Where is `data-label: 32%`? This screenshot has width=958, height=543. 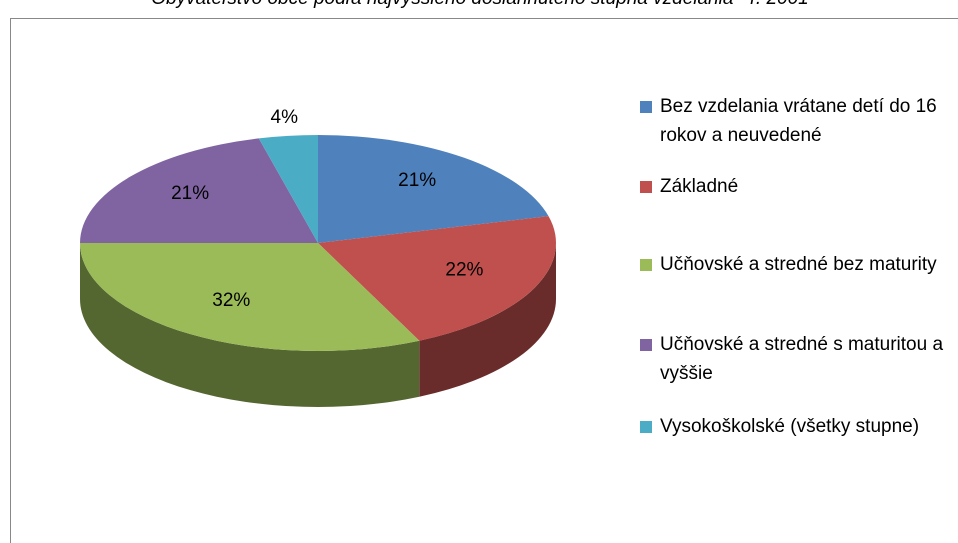 data-label: 32% is located at coordinates (231, 300).